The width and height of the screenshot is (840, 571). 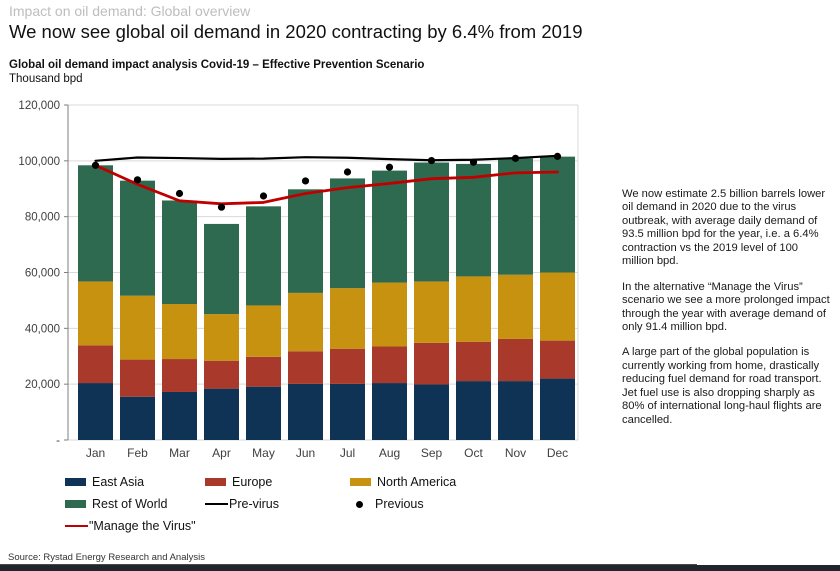 What do you see at coordinates (387, 504) in the screenshot?
I see `legend-item-previous: Previous` at bounding box center [387, 504].